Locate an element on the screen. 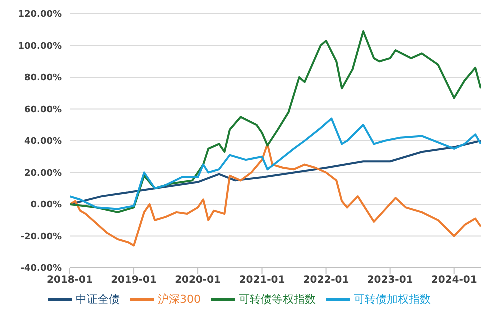 This screenshot has width=499, height=320. x-tick-label: 2020-01 is located at coordinates (198, 280).